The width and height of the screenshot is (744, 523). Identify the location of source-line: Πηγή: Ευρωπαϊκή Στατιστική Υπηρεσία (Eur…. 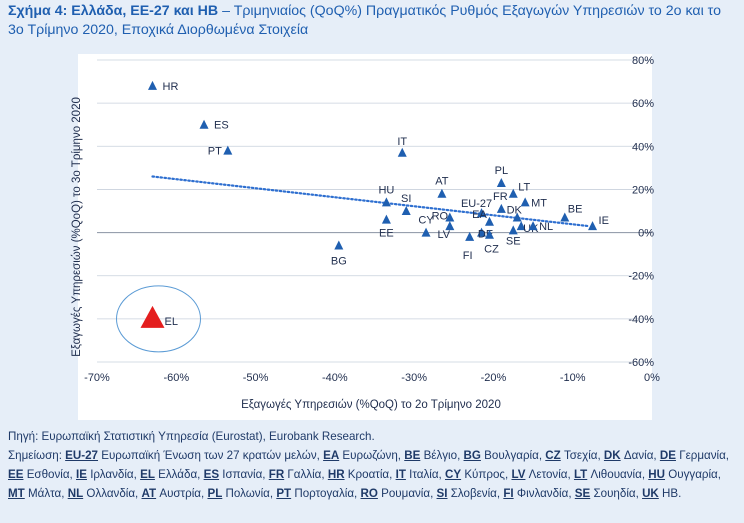
(191, 436).